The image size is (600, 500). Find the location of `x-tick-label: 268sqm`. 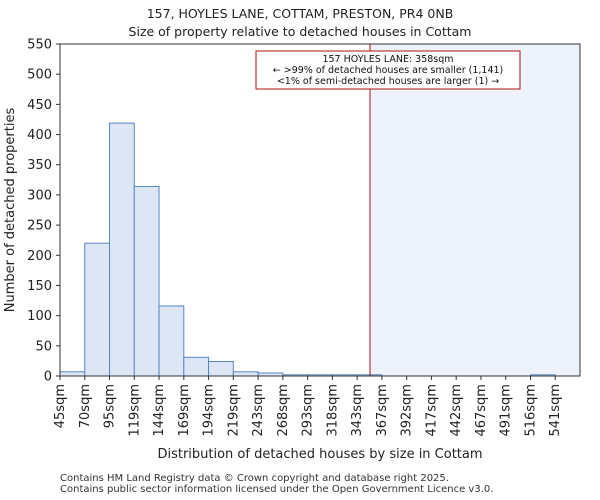

x-tick-label: 268sqm is located at coordinates (283, 410).